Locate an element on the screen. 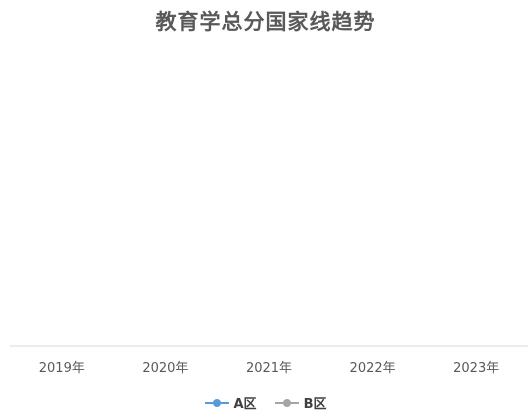  x-tick-label: 2020年 is located at coordinates (165, 368).